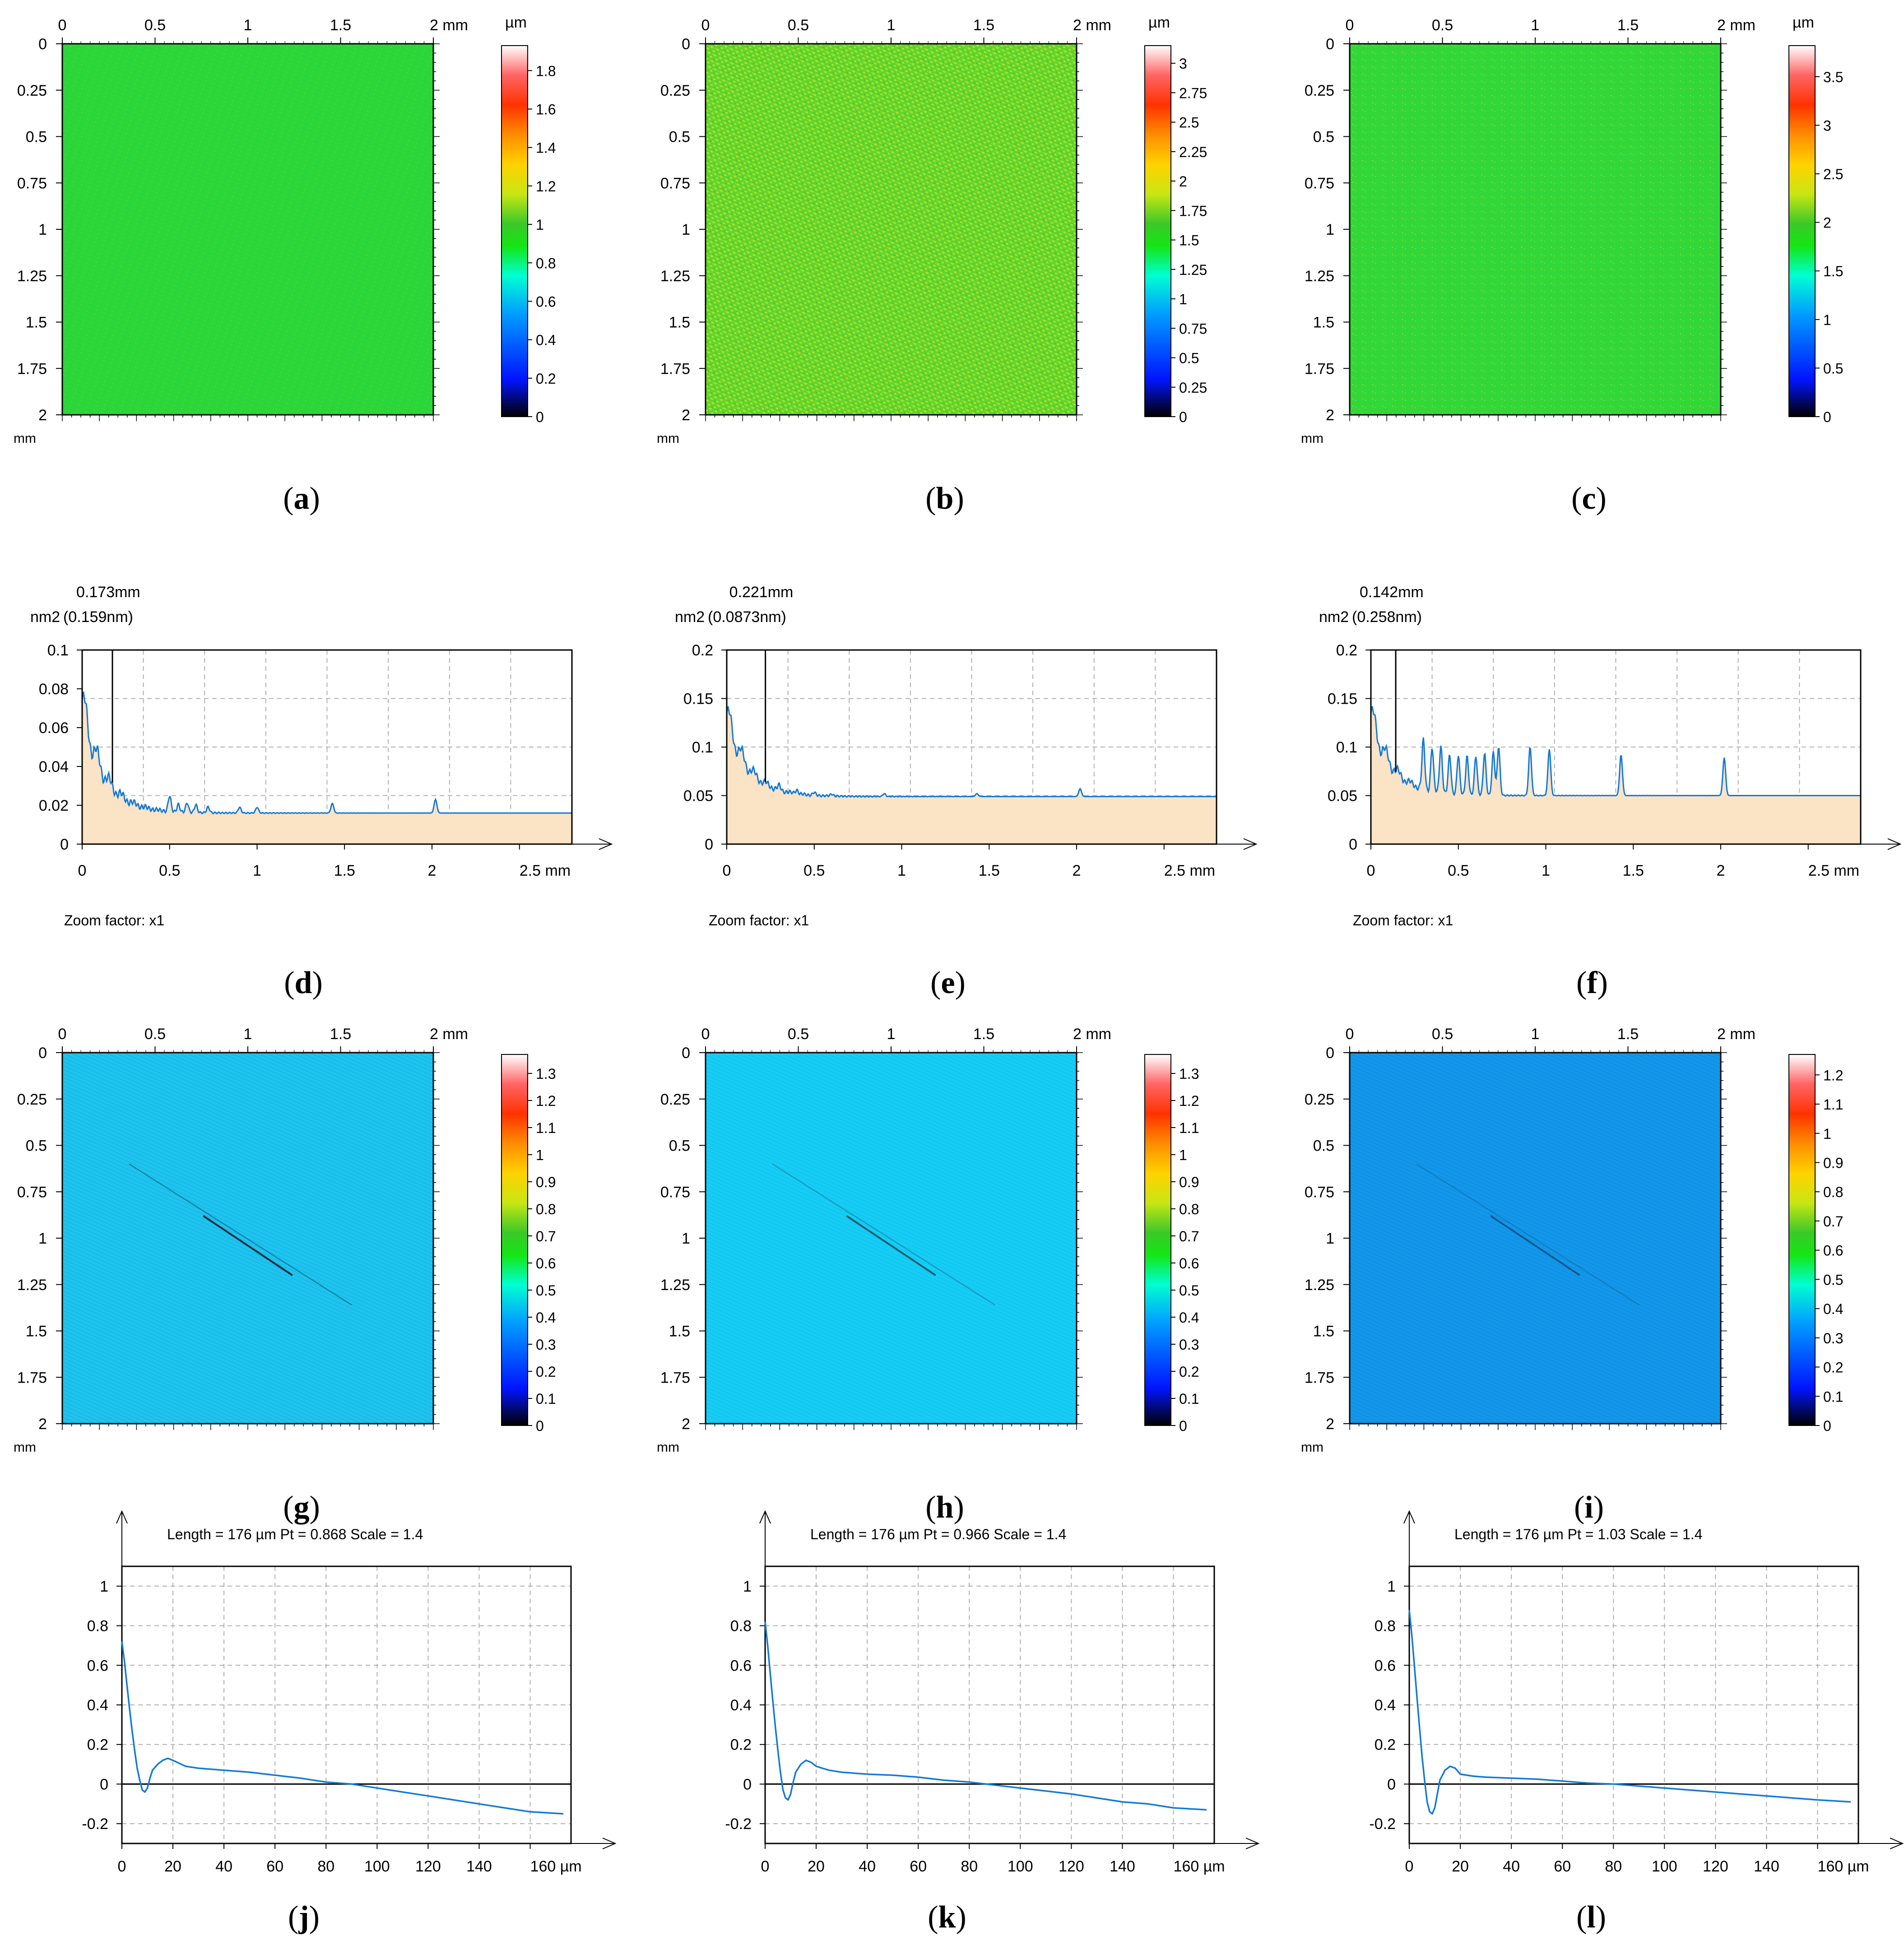 This screenshot has height=1950, width=1904. Describe the element at coordinates (761, 593) in the screenshot. I see `marker-text: 0.221mm` at that location.